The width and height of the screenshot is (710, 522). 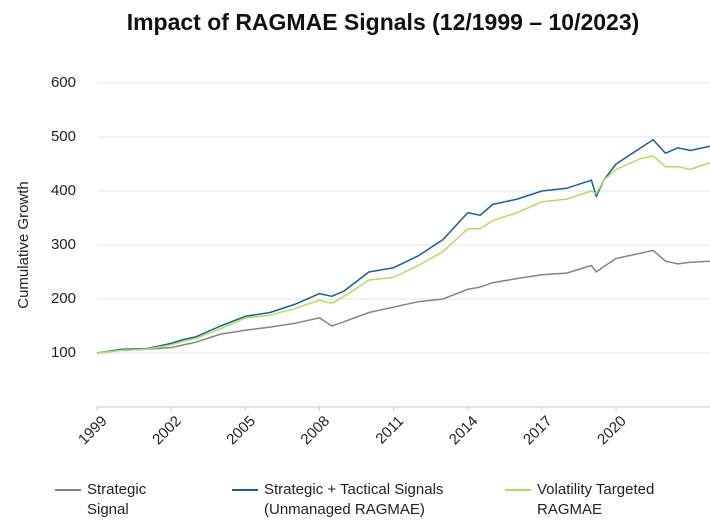 What do you see at coordinates (241, 431) in the screenshot?
I see `x-tick-label: 2005` at bounding box center [241, 431].